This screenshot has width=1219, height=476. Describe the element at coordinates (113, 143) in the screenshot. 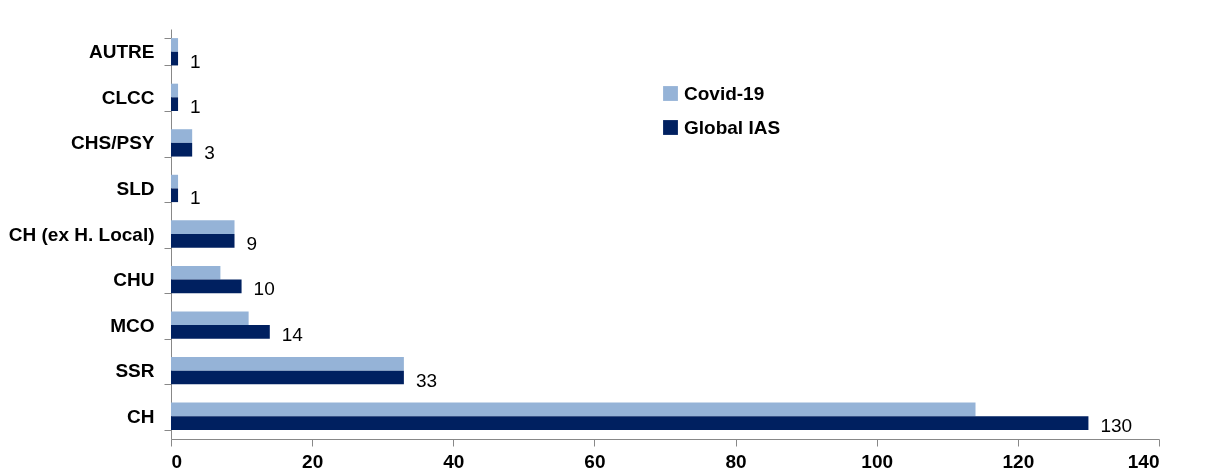

I see `y-tick-label: CHS/PSY` at that location.